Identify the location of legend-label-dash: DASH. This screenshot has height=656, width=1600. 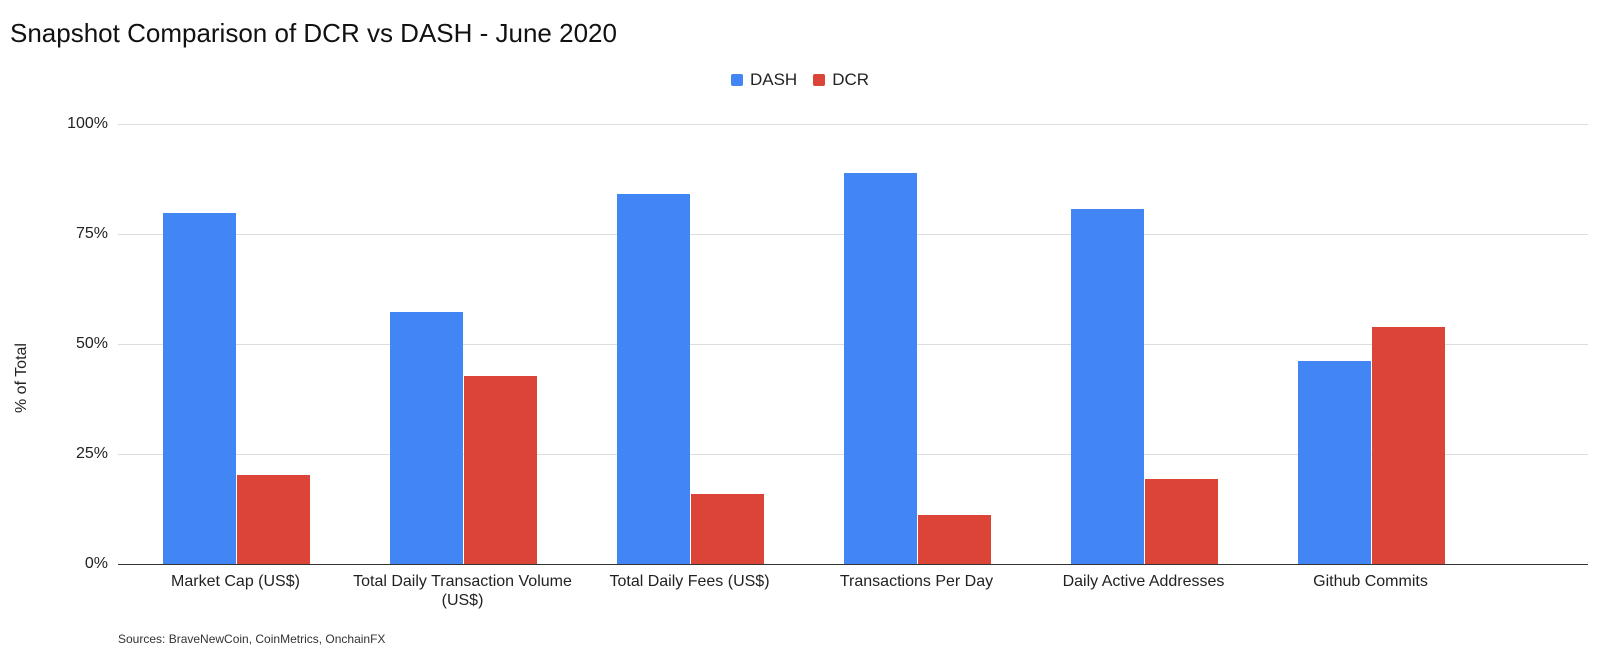
(773, 79).